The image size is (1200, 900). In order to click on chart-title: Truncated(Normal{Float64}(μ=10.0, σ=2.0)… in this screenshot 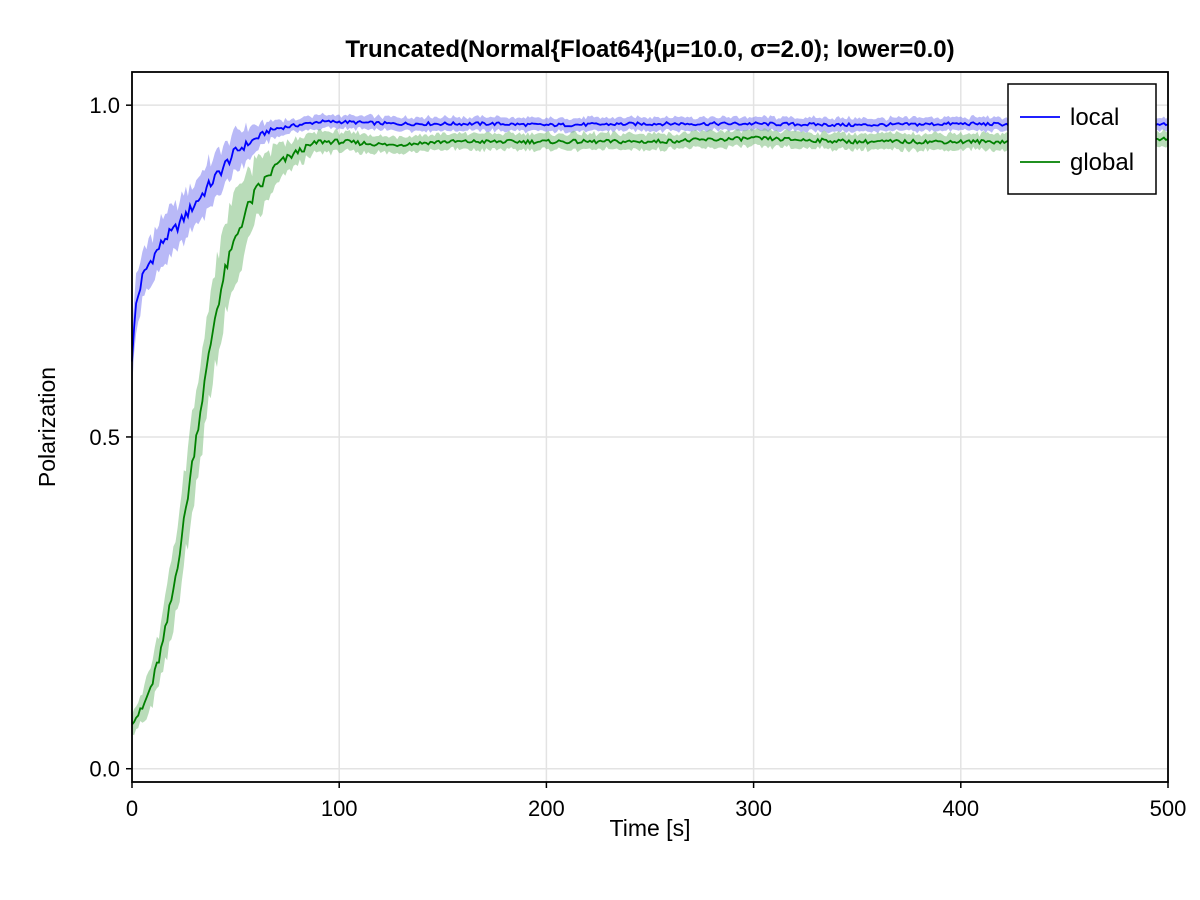, I will do `click(649, 49)`.